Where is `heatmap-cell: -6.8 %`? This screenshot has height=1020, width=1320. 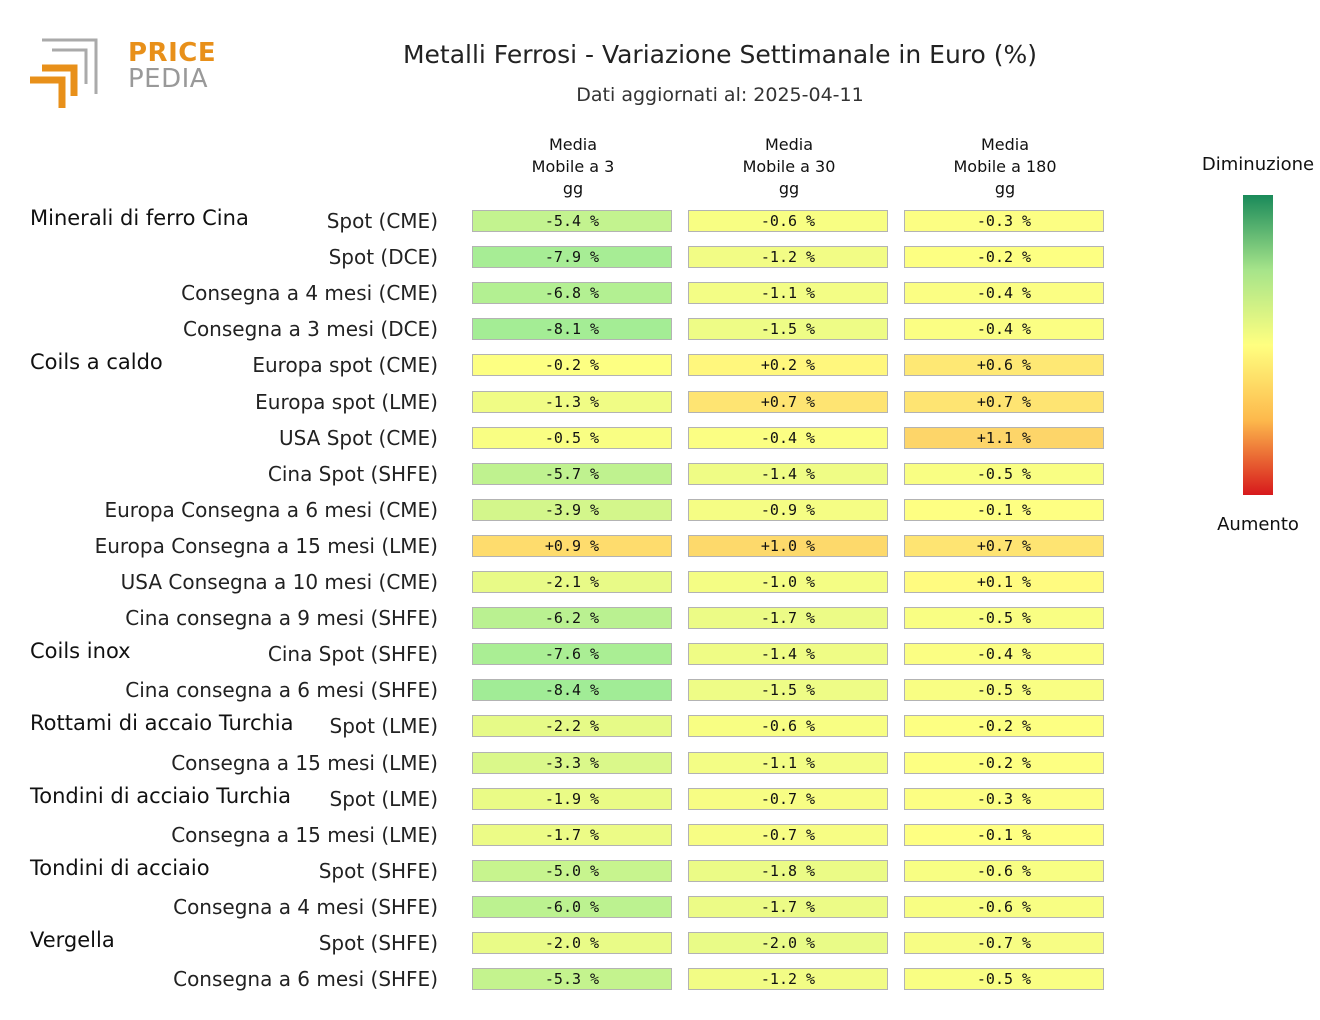
heatmap-cell: -6.8 % is located at coordinates (572, 293).